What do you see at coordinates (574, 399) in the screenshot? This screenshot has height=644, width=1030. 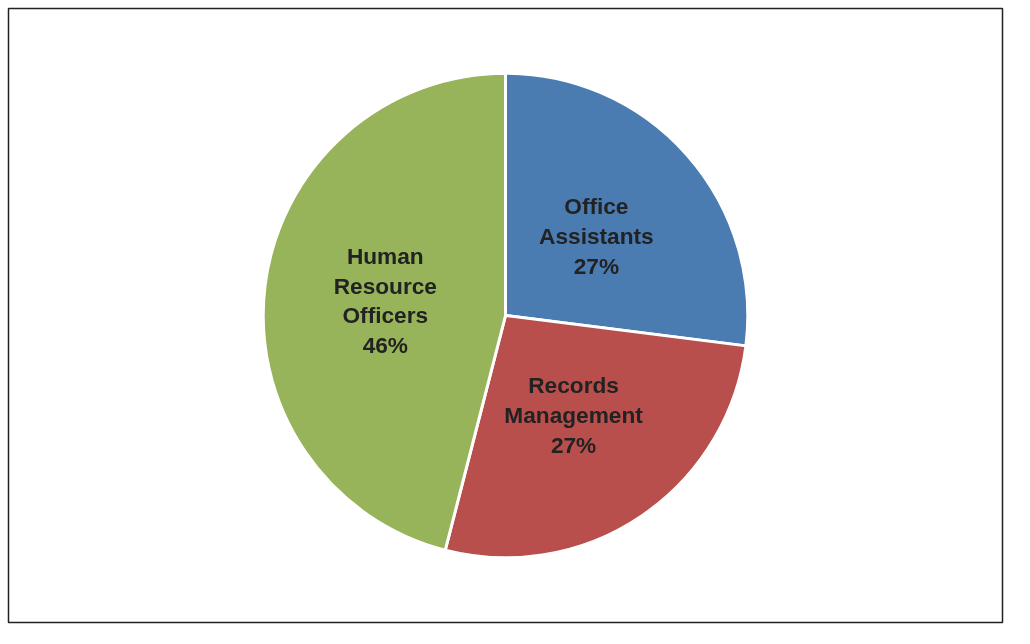 I see `slice-label: Records Management` at bounding box center [574, 399].